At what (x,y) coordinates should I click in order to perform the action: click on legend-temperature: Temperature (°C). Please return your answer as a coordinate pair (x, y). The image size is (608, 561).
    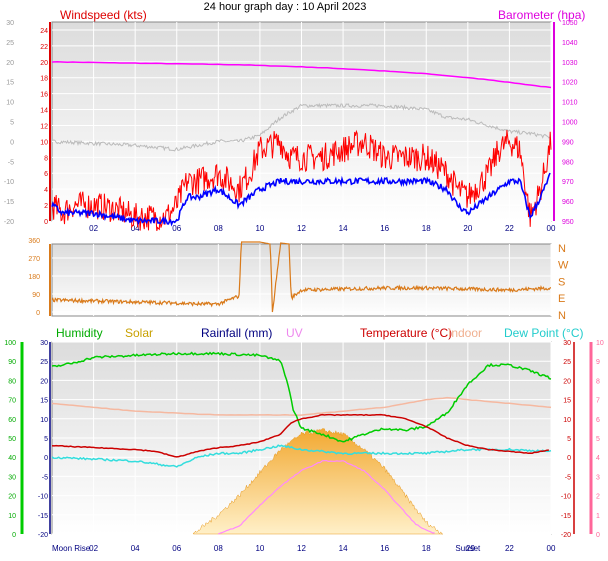
    Looking at the image, I should click on (406, 333).